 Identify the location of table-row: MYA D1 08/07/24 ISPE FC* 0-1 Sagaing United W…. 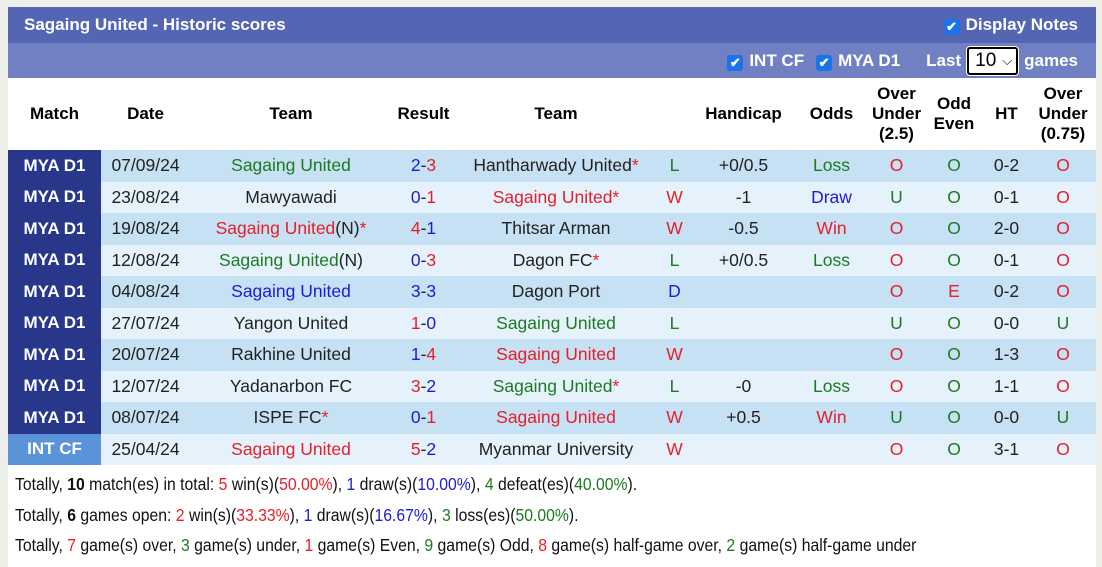
(552, 418).